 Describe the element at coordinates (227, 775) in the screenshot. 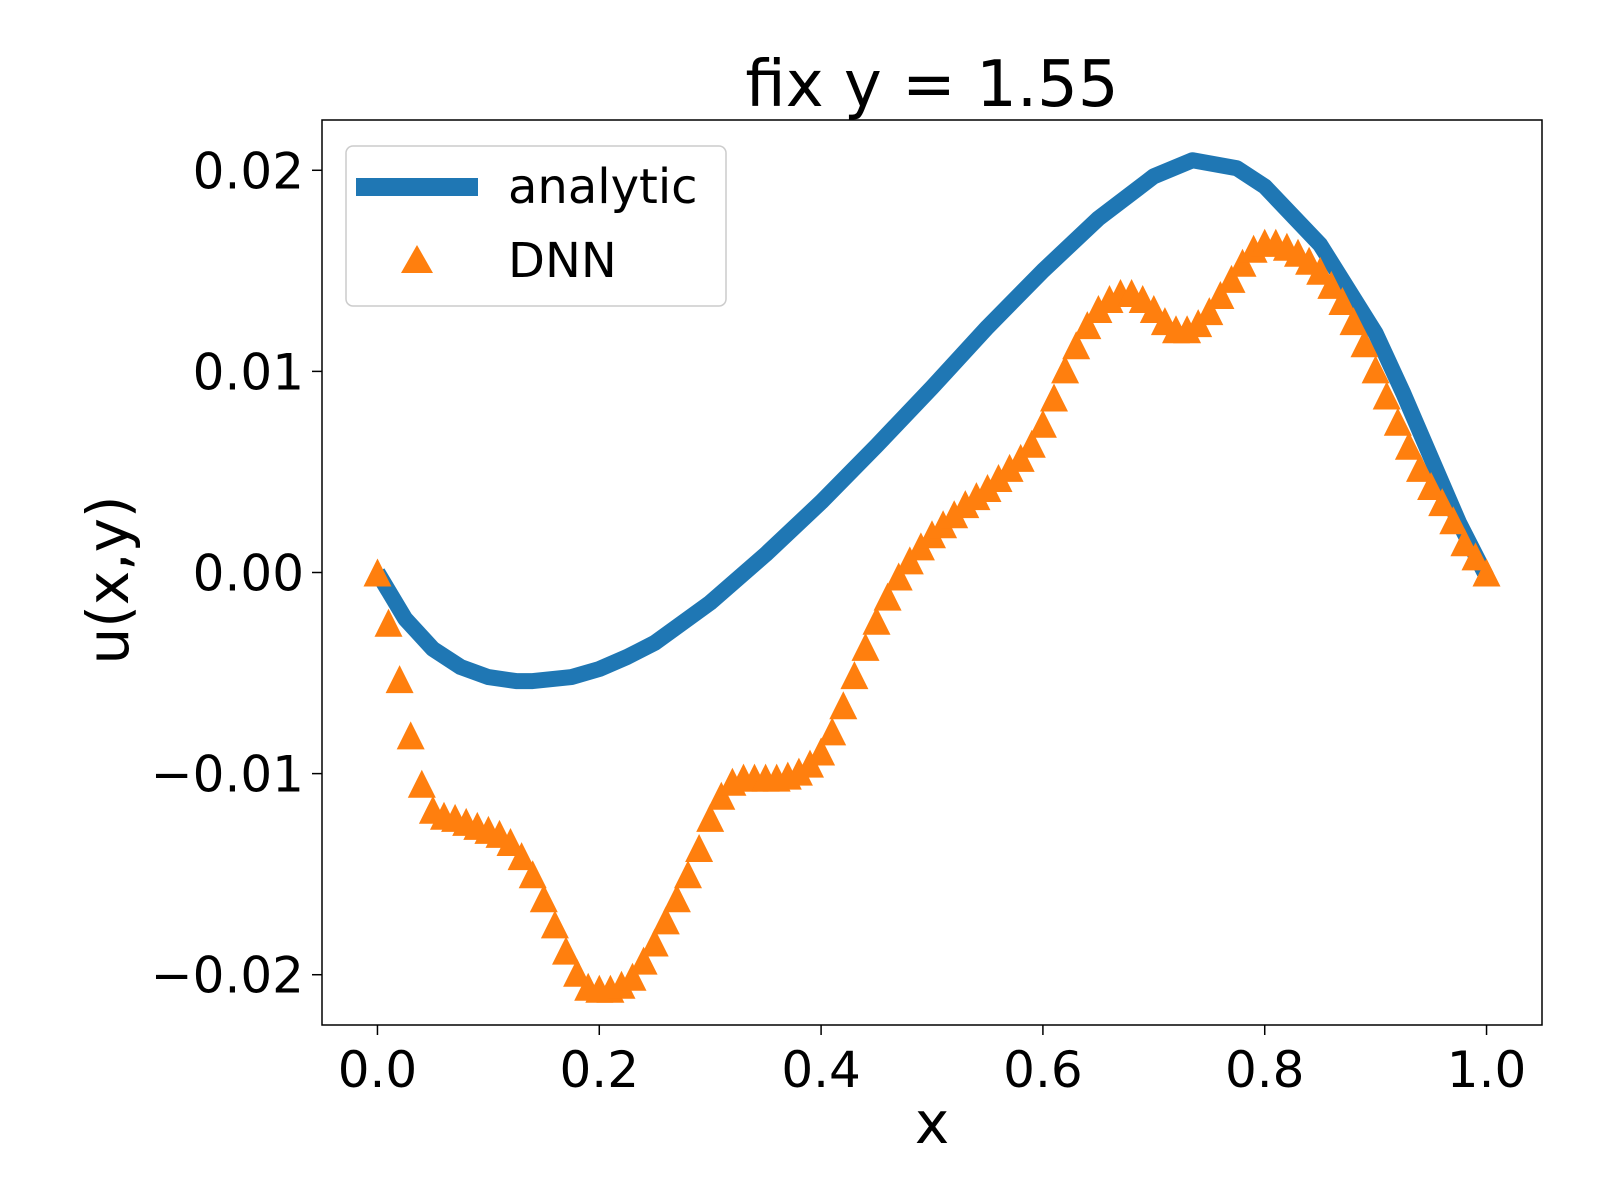

I see `y-tick-label: −0.01` at that location.